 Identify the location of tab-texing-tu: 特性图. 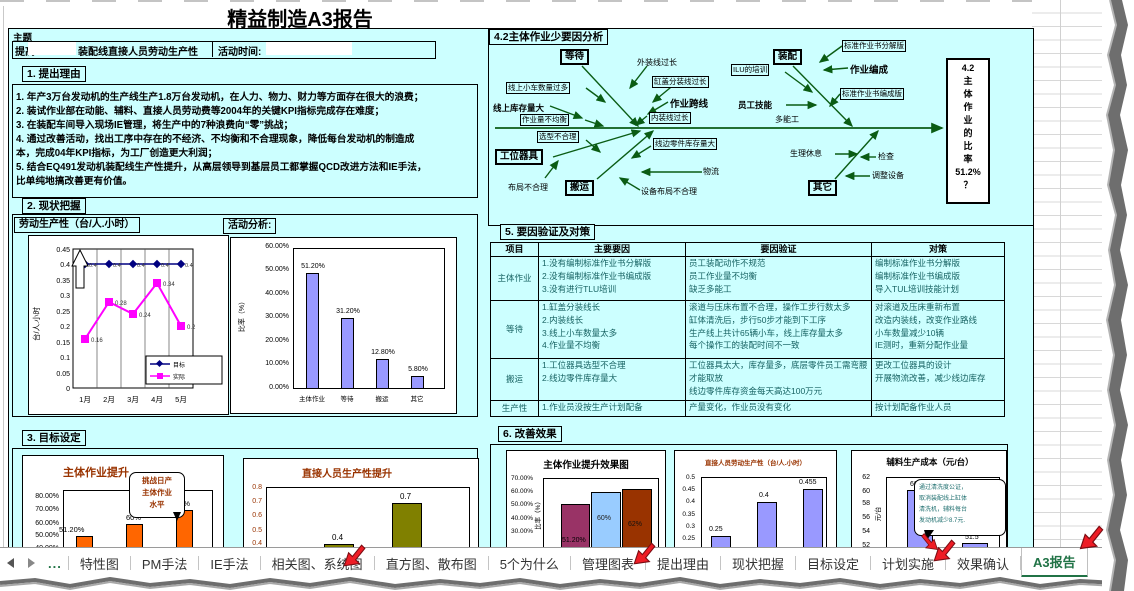
(99, 564).